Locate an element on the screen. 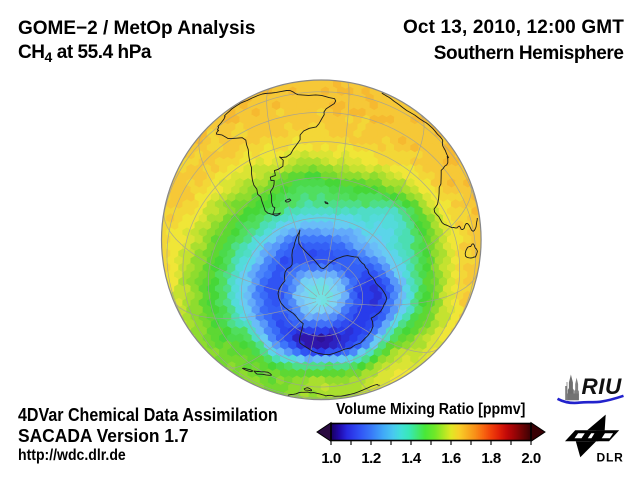 The height and width of the screenshot is (480, 640). svg-text: RIU is located at coordinates (602, 386).